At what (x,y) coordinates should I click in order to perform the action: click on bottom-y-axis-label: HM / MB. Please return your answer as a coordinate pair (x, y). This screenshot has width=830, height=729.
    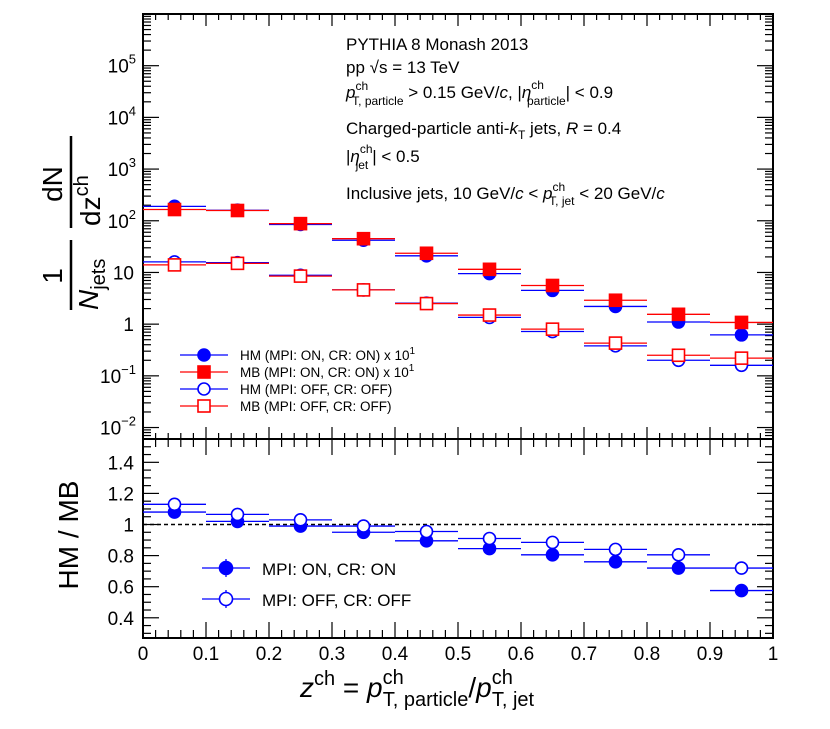
    Looking at the image, I should click on (68, 535).